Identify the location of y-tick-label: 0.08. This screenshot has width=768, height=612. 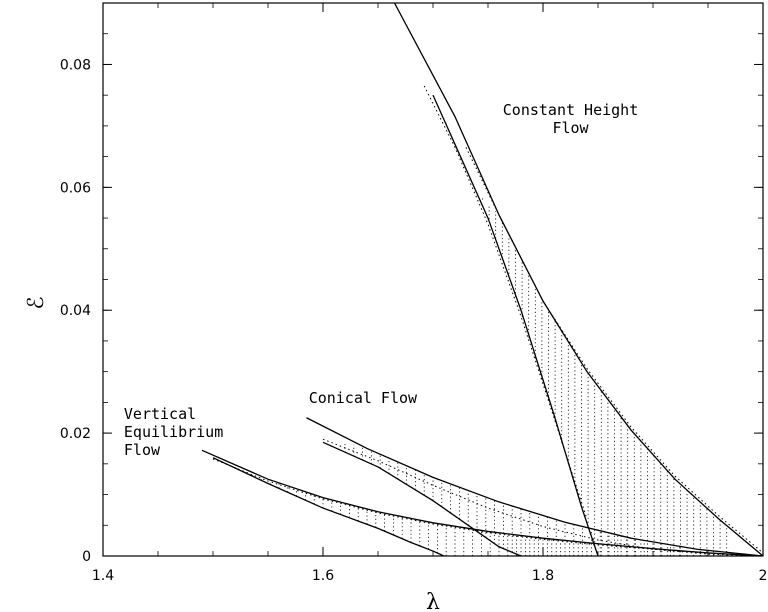
(75, 65).